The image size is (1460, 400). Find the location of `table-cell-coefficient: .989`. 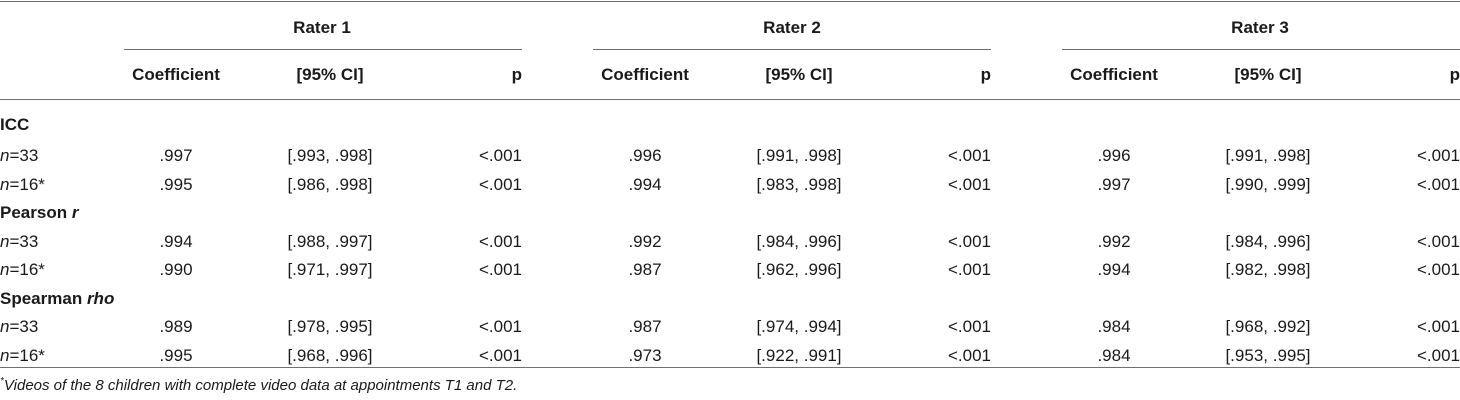

table-cell-coefficient: .989 is located at coordinates (176, 326).